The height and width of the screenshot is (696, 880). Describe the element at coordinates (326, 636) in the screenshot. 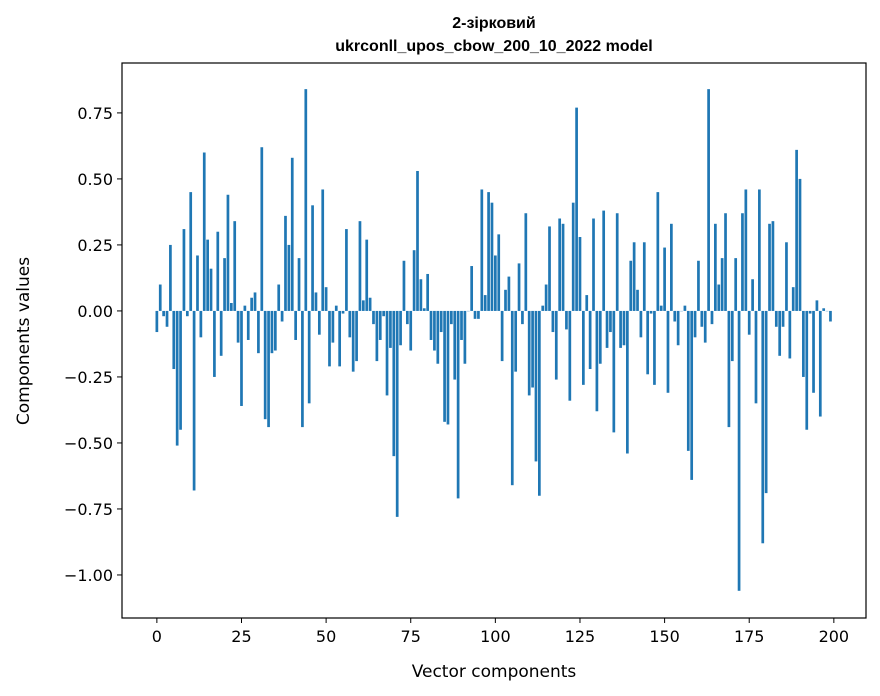

I see `x-tick-label: 50` at that location.